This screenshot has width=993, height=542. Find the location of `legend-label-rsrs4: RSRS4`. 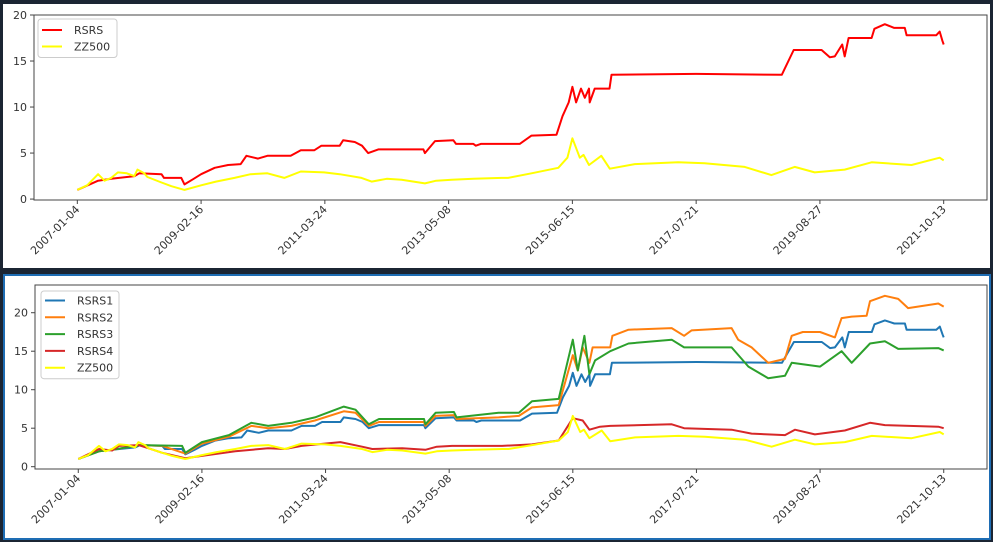

legend-label-rsrs4: RSRS4 is located at coordinates (95, 351).